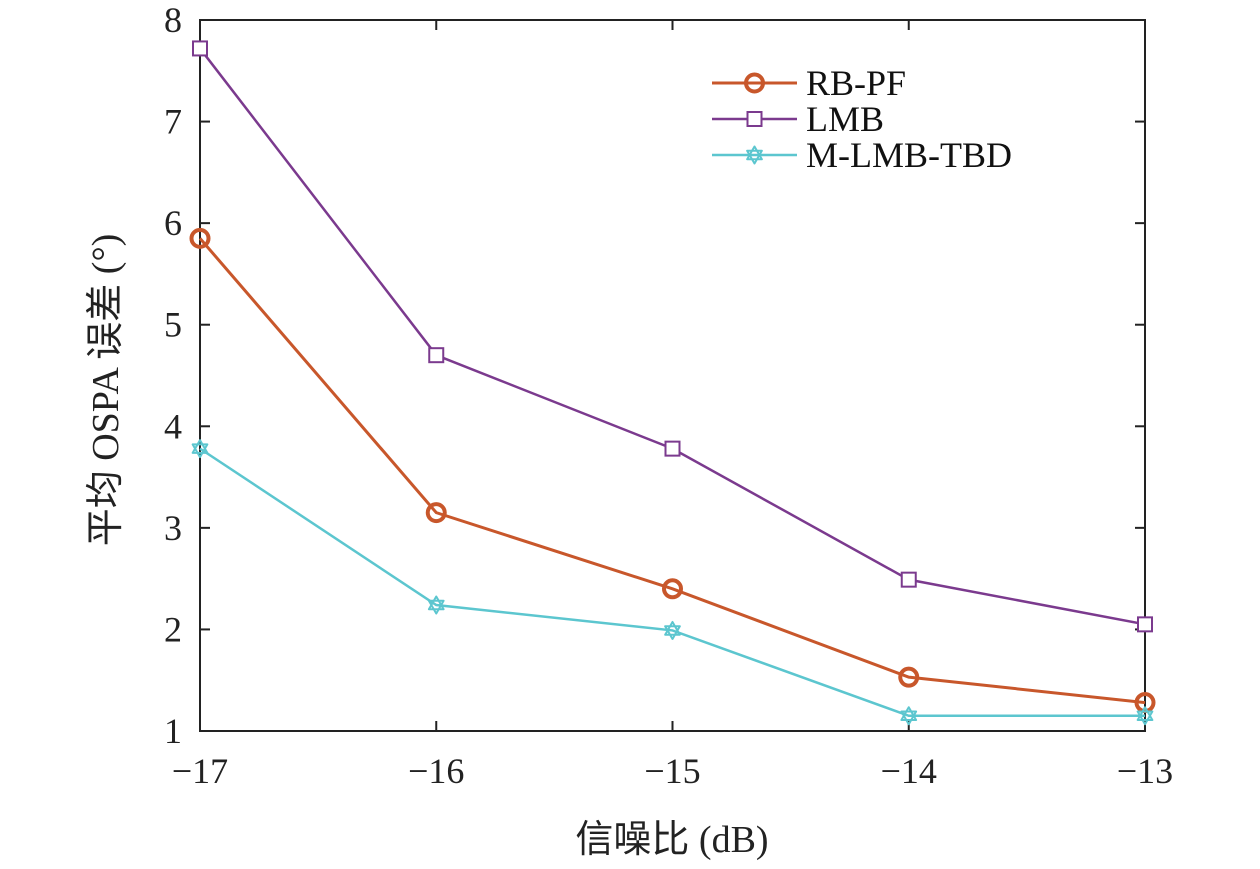 Image resolution: width=1260 pixels, height=869 pixels. What do you see at coordinates (672, 771) in the screenshot?
I see `x-tick-label: −15` at bounding box center [672, 771].